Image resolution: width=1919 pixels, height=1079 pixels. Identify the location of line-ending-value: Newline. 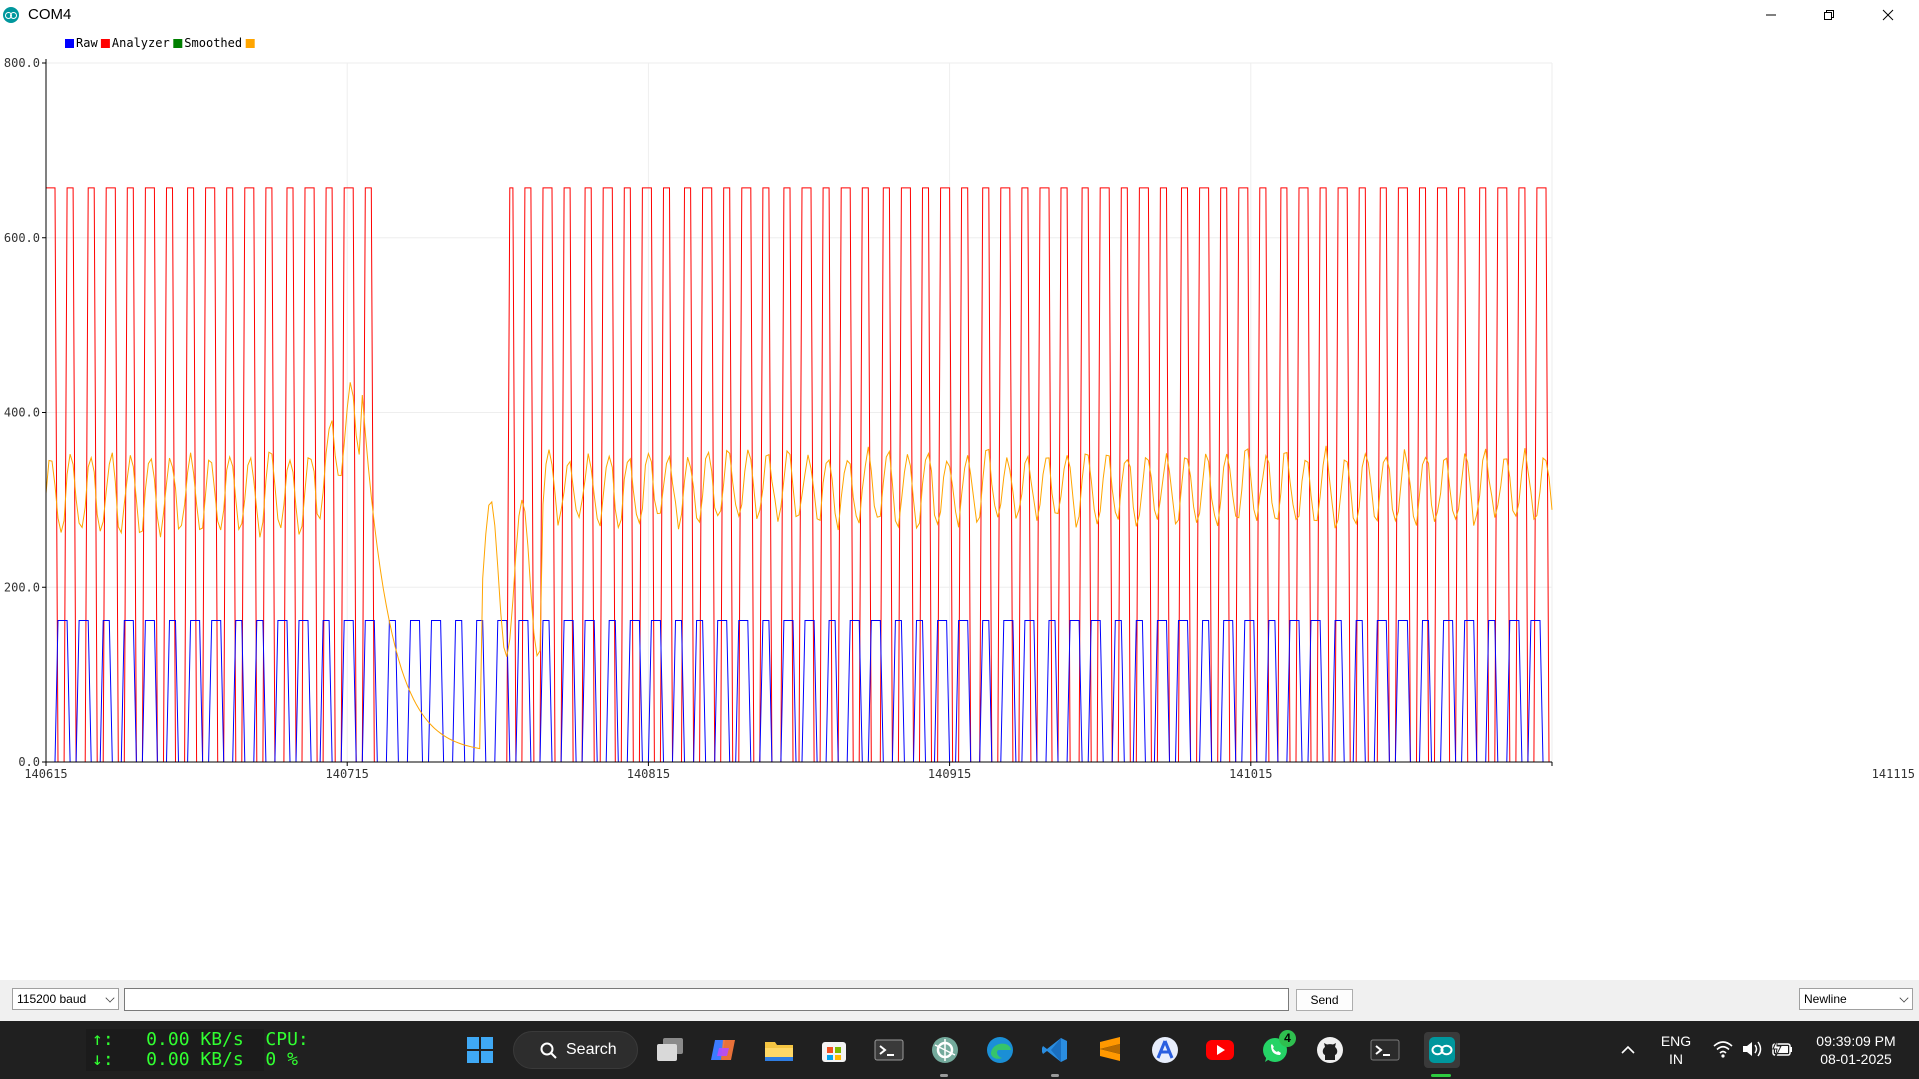
(1825, 999).